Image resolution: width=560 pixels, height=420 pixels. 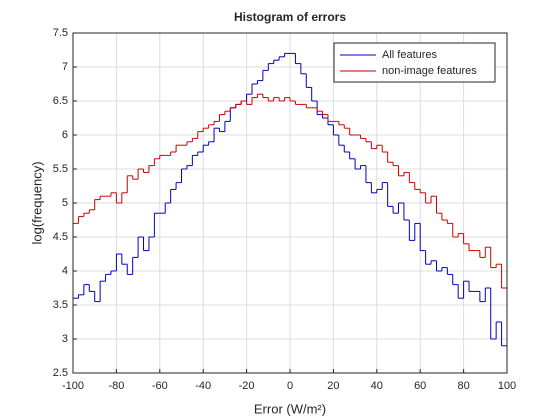 I want to click on legend-label: non-image features, so click(x=429, y=71).